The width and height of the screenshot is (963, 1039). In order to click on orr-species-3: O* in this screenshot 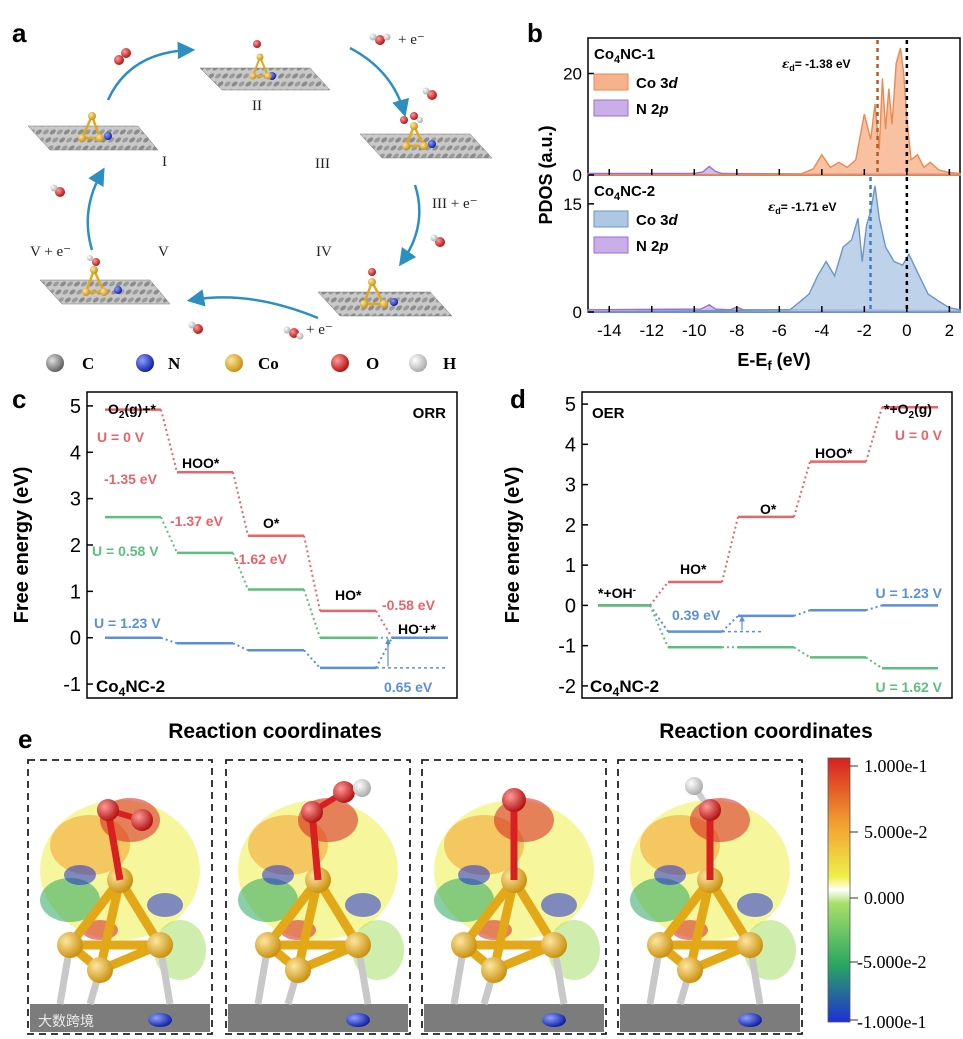, I will do `click(271, 523)`.